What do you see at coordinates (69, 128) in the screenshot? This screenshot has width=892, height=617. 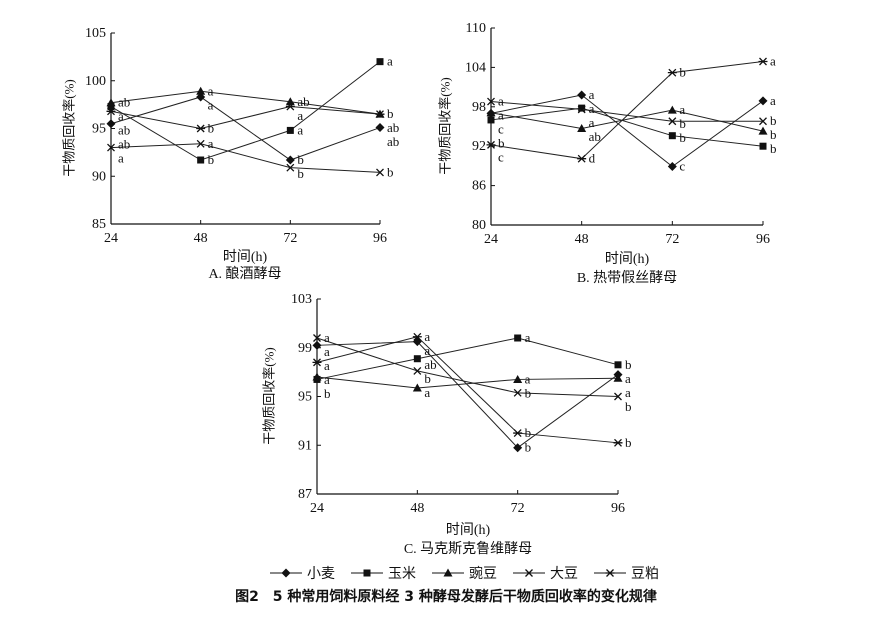 I see `chart-a-ylabel: 干物质回收率(%)` at bounding box center [69, 128].